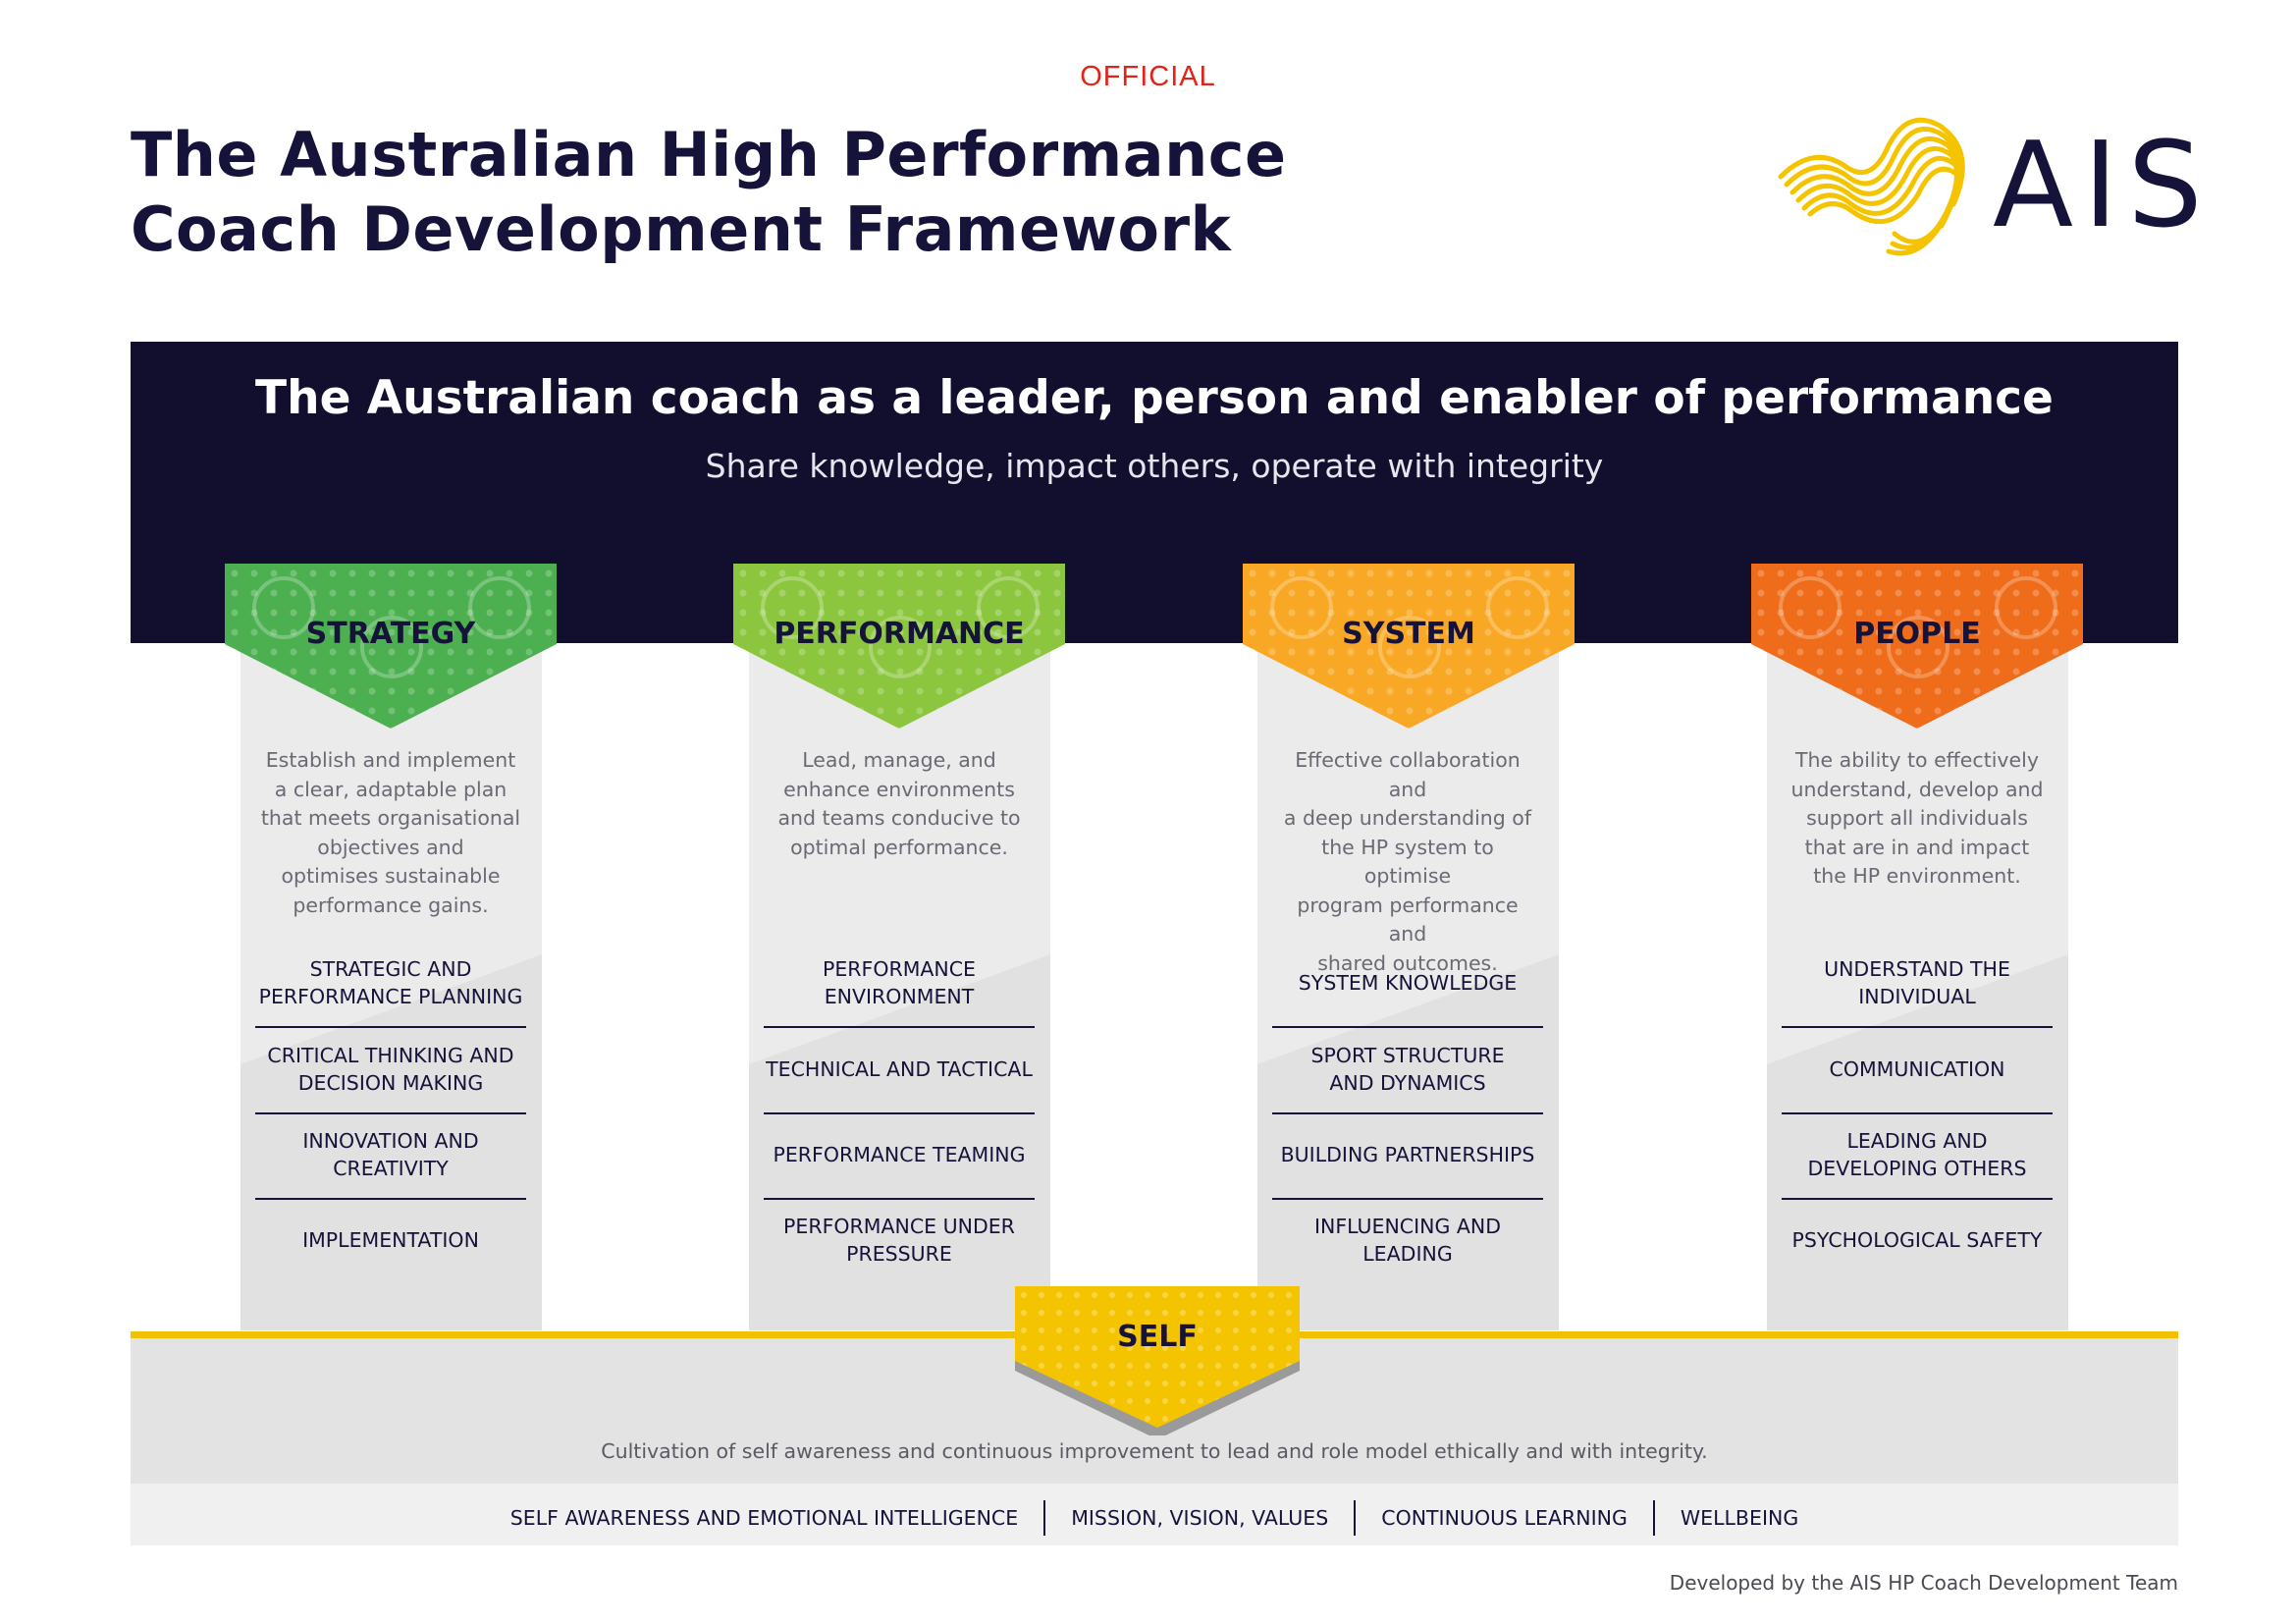  What do you see at coordinates (1917, 634) in the screenshot?
I see `pillar-title-people: PEOPLE` at bounding box center [1917, 634].